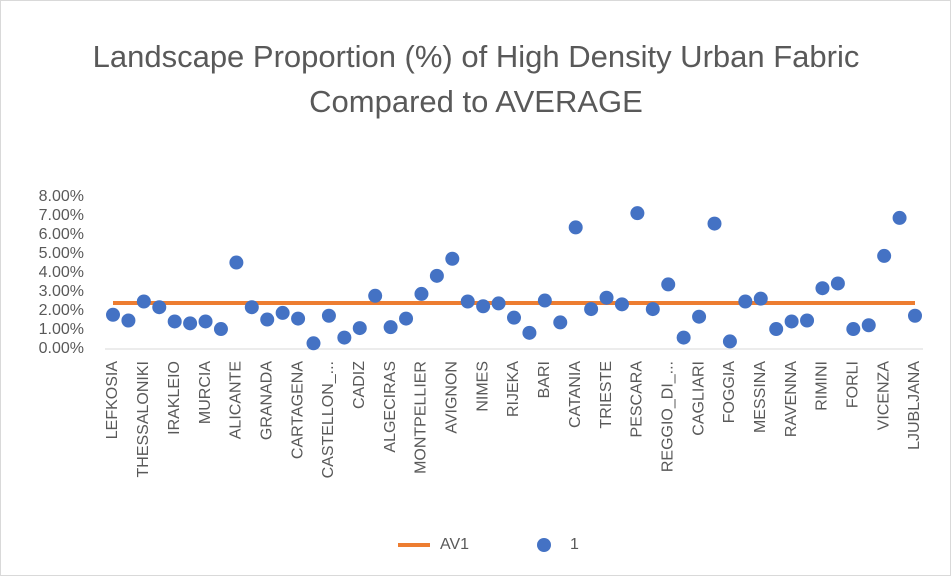 This screenshot has width=952, height=577. Describe the element at coordinates (61, 215) in the screenshot. I see `y-tick-label: 7.00%` at that location.